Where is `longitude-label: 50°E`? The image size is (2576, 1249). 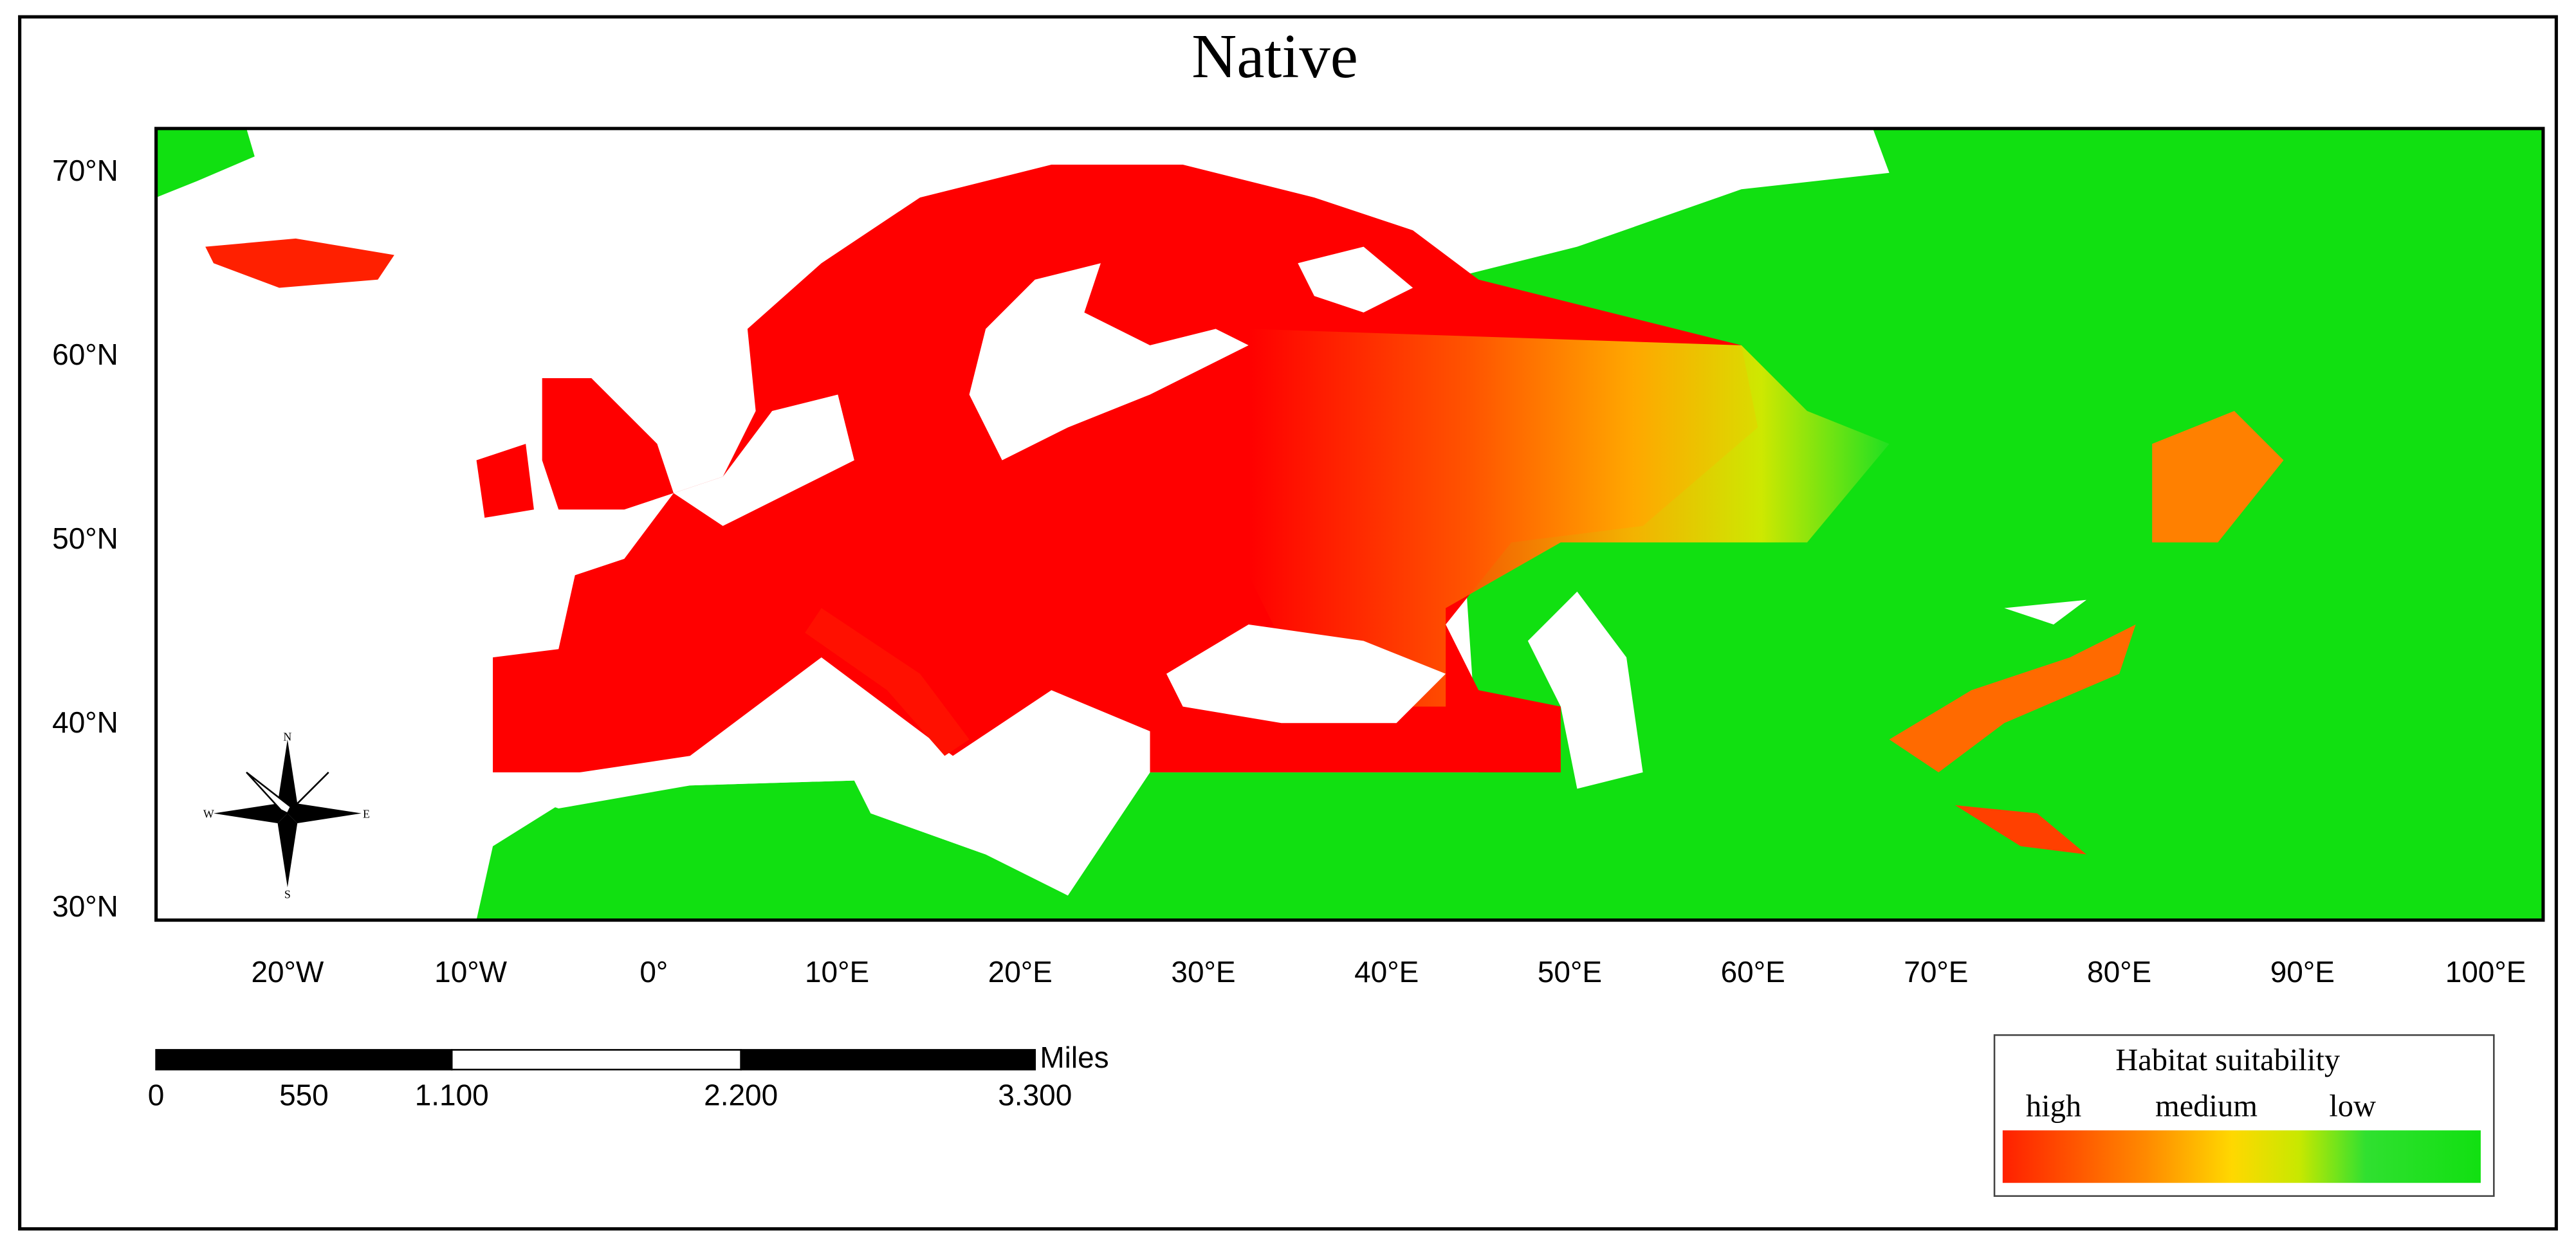
longitude-label: 50°E is located at coordinates (1570, 972).